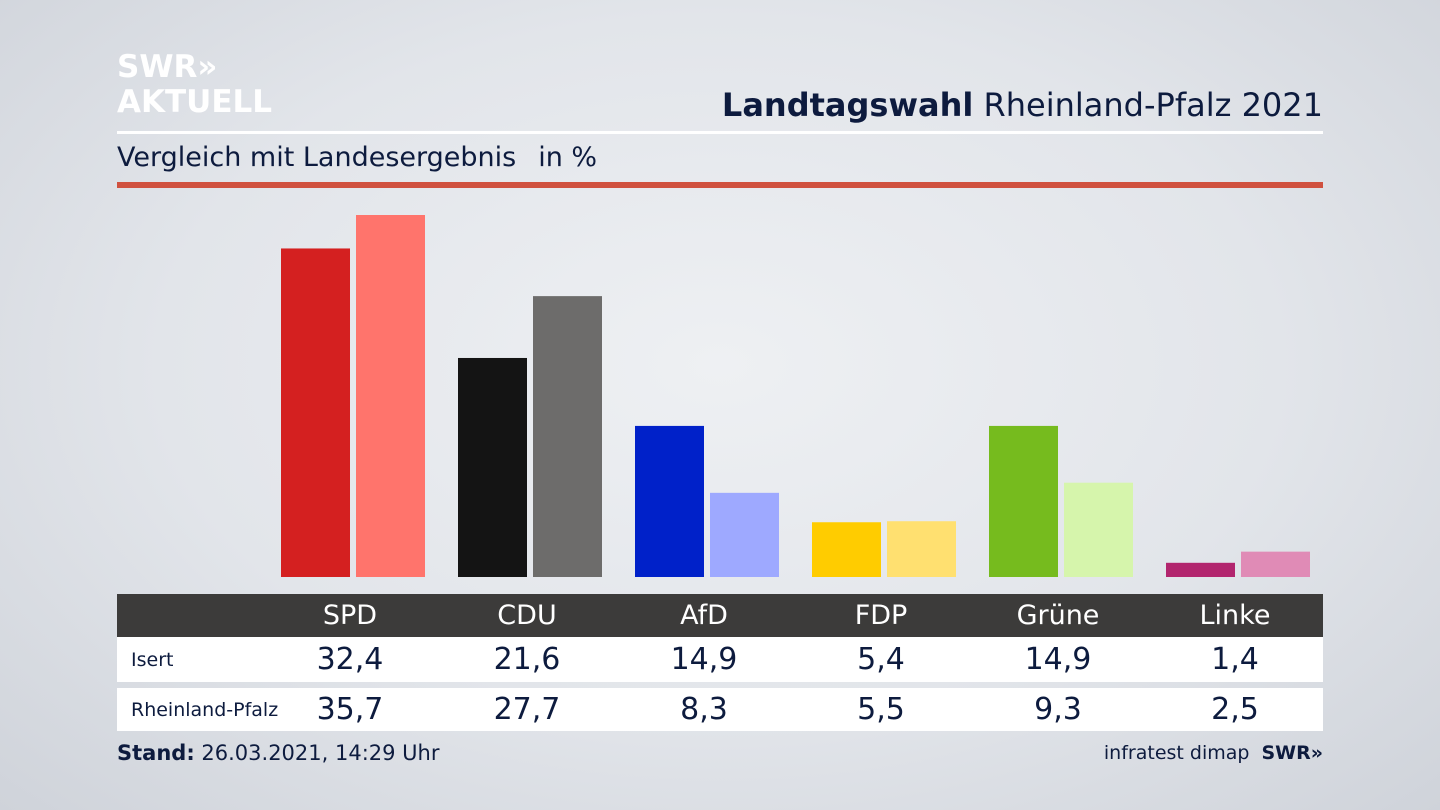  Describe the element at coordinates (315, 412) in the screenshot. I see `bar-spd-isert` at that location.